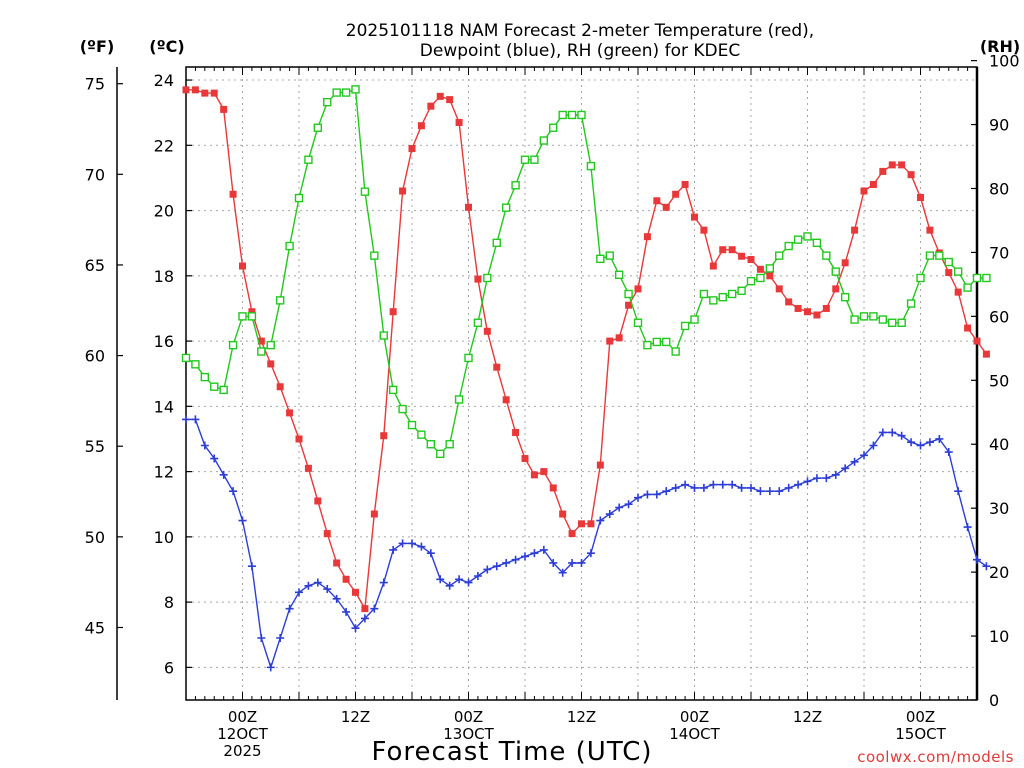  What do you see at coordinates (164, 145) in the screenshot?
I see `celsius-tick-label: 22` at bounding box center [164, 145].